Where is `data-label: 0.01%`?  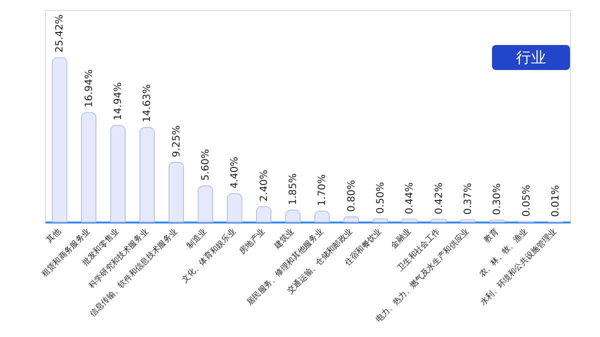
data-label: 0.01% is located at coordinates (556, 201).